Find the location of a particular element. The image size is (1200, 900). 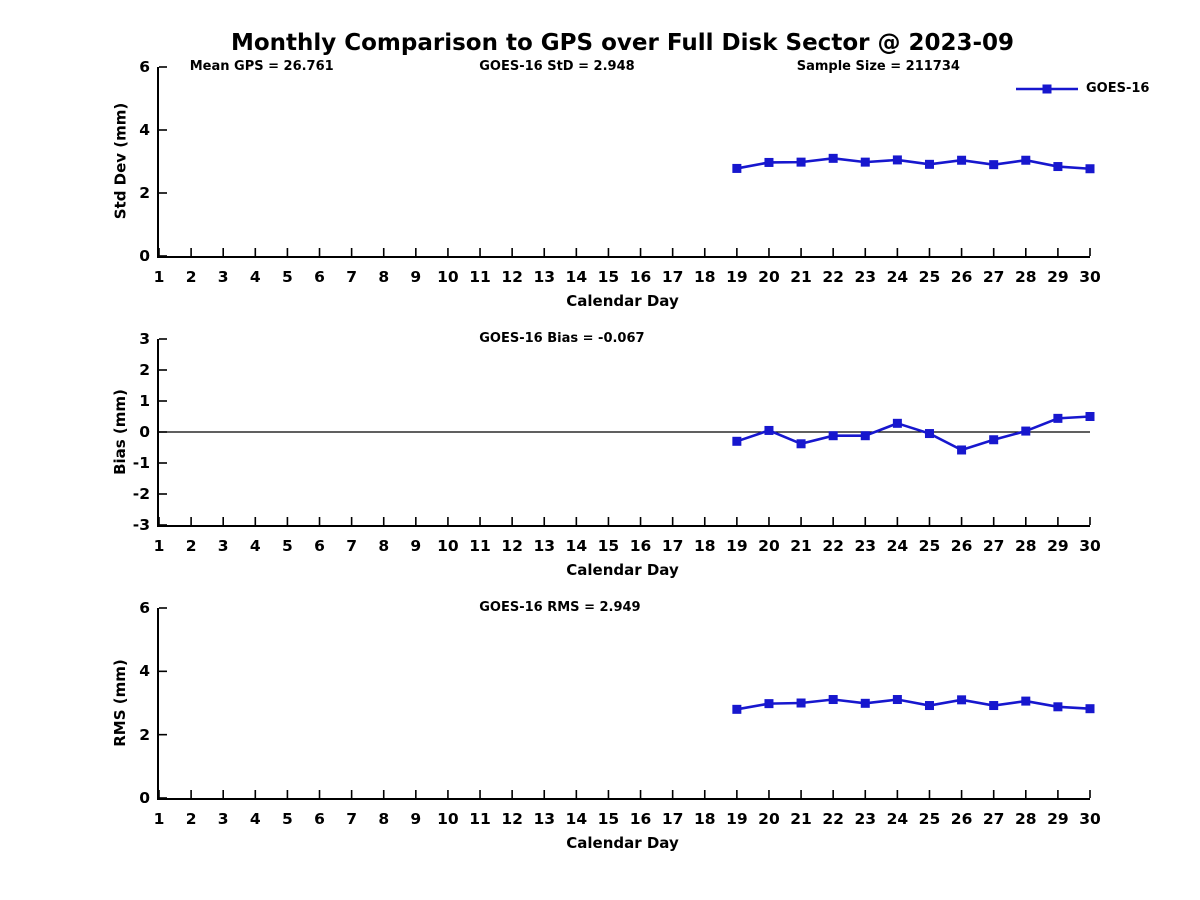

x-tick-label: 12 is located at coordinates (512, 546).